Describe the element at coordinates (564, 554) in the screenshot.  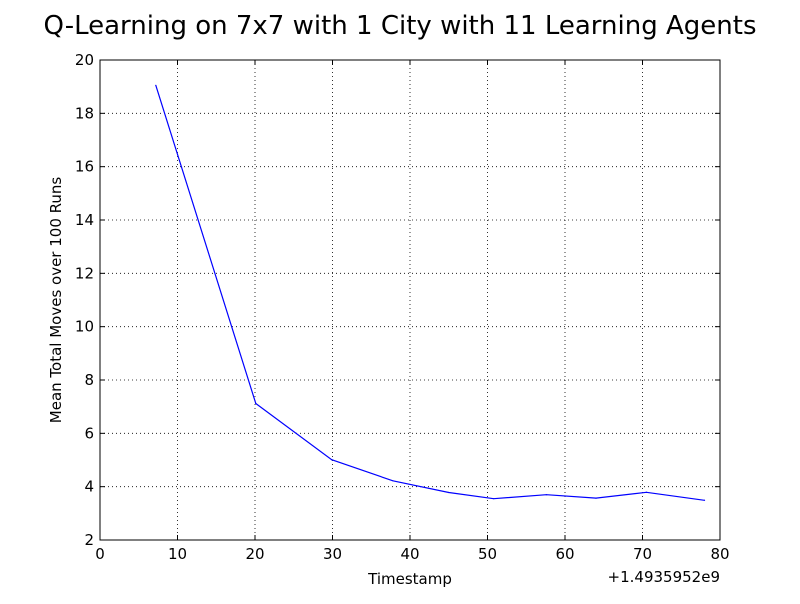
I see `x-tick-label: 60` at that location.